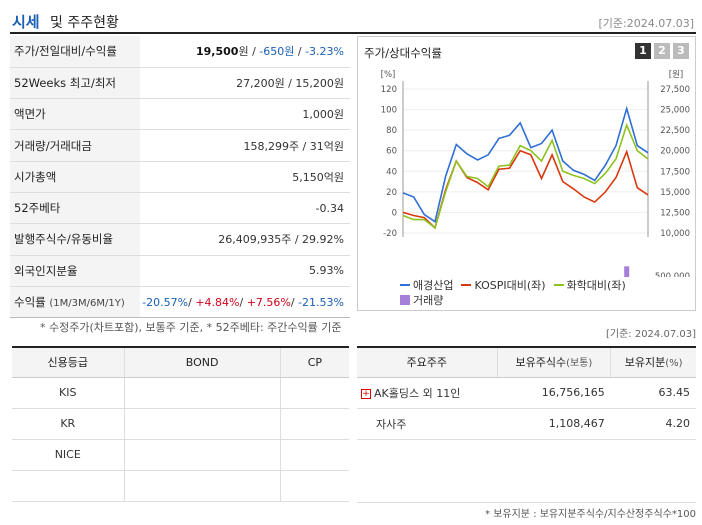 Image resolution: width=702 pixels, height=525 pixels. I want to click on table-row: KIS, so click(180, 393).